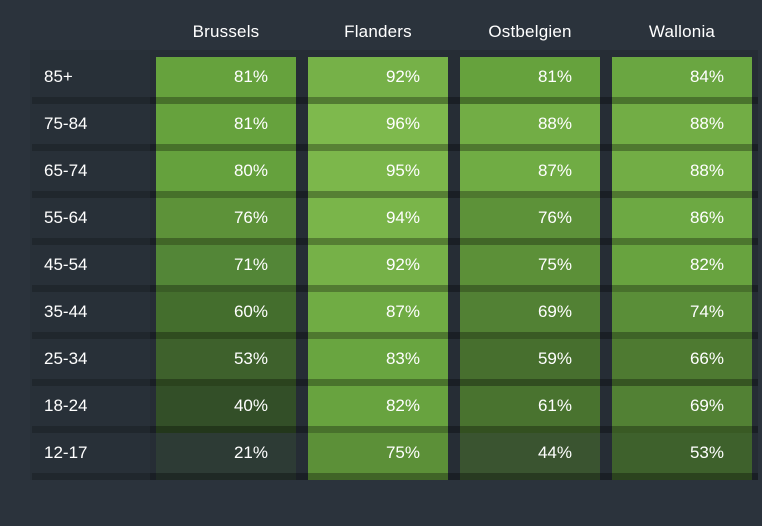 Image resolution: width=762 pixels, height=526 pixels. Describe the element at coordinates (90, 221) in the screenshot. I see `row-label-55-64: 55-64` at that location.